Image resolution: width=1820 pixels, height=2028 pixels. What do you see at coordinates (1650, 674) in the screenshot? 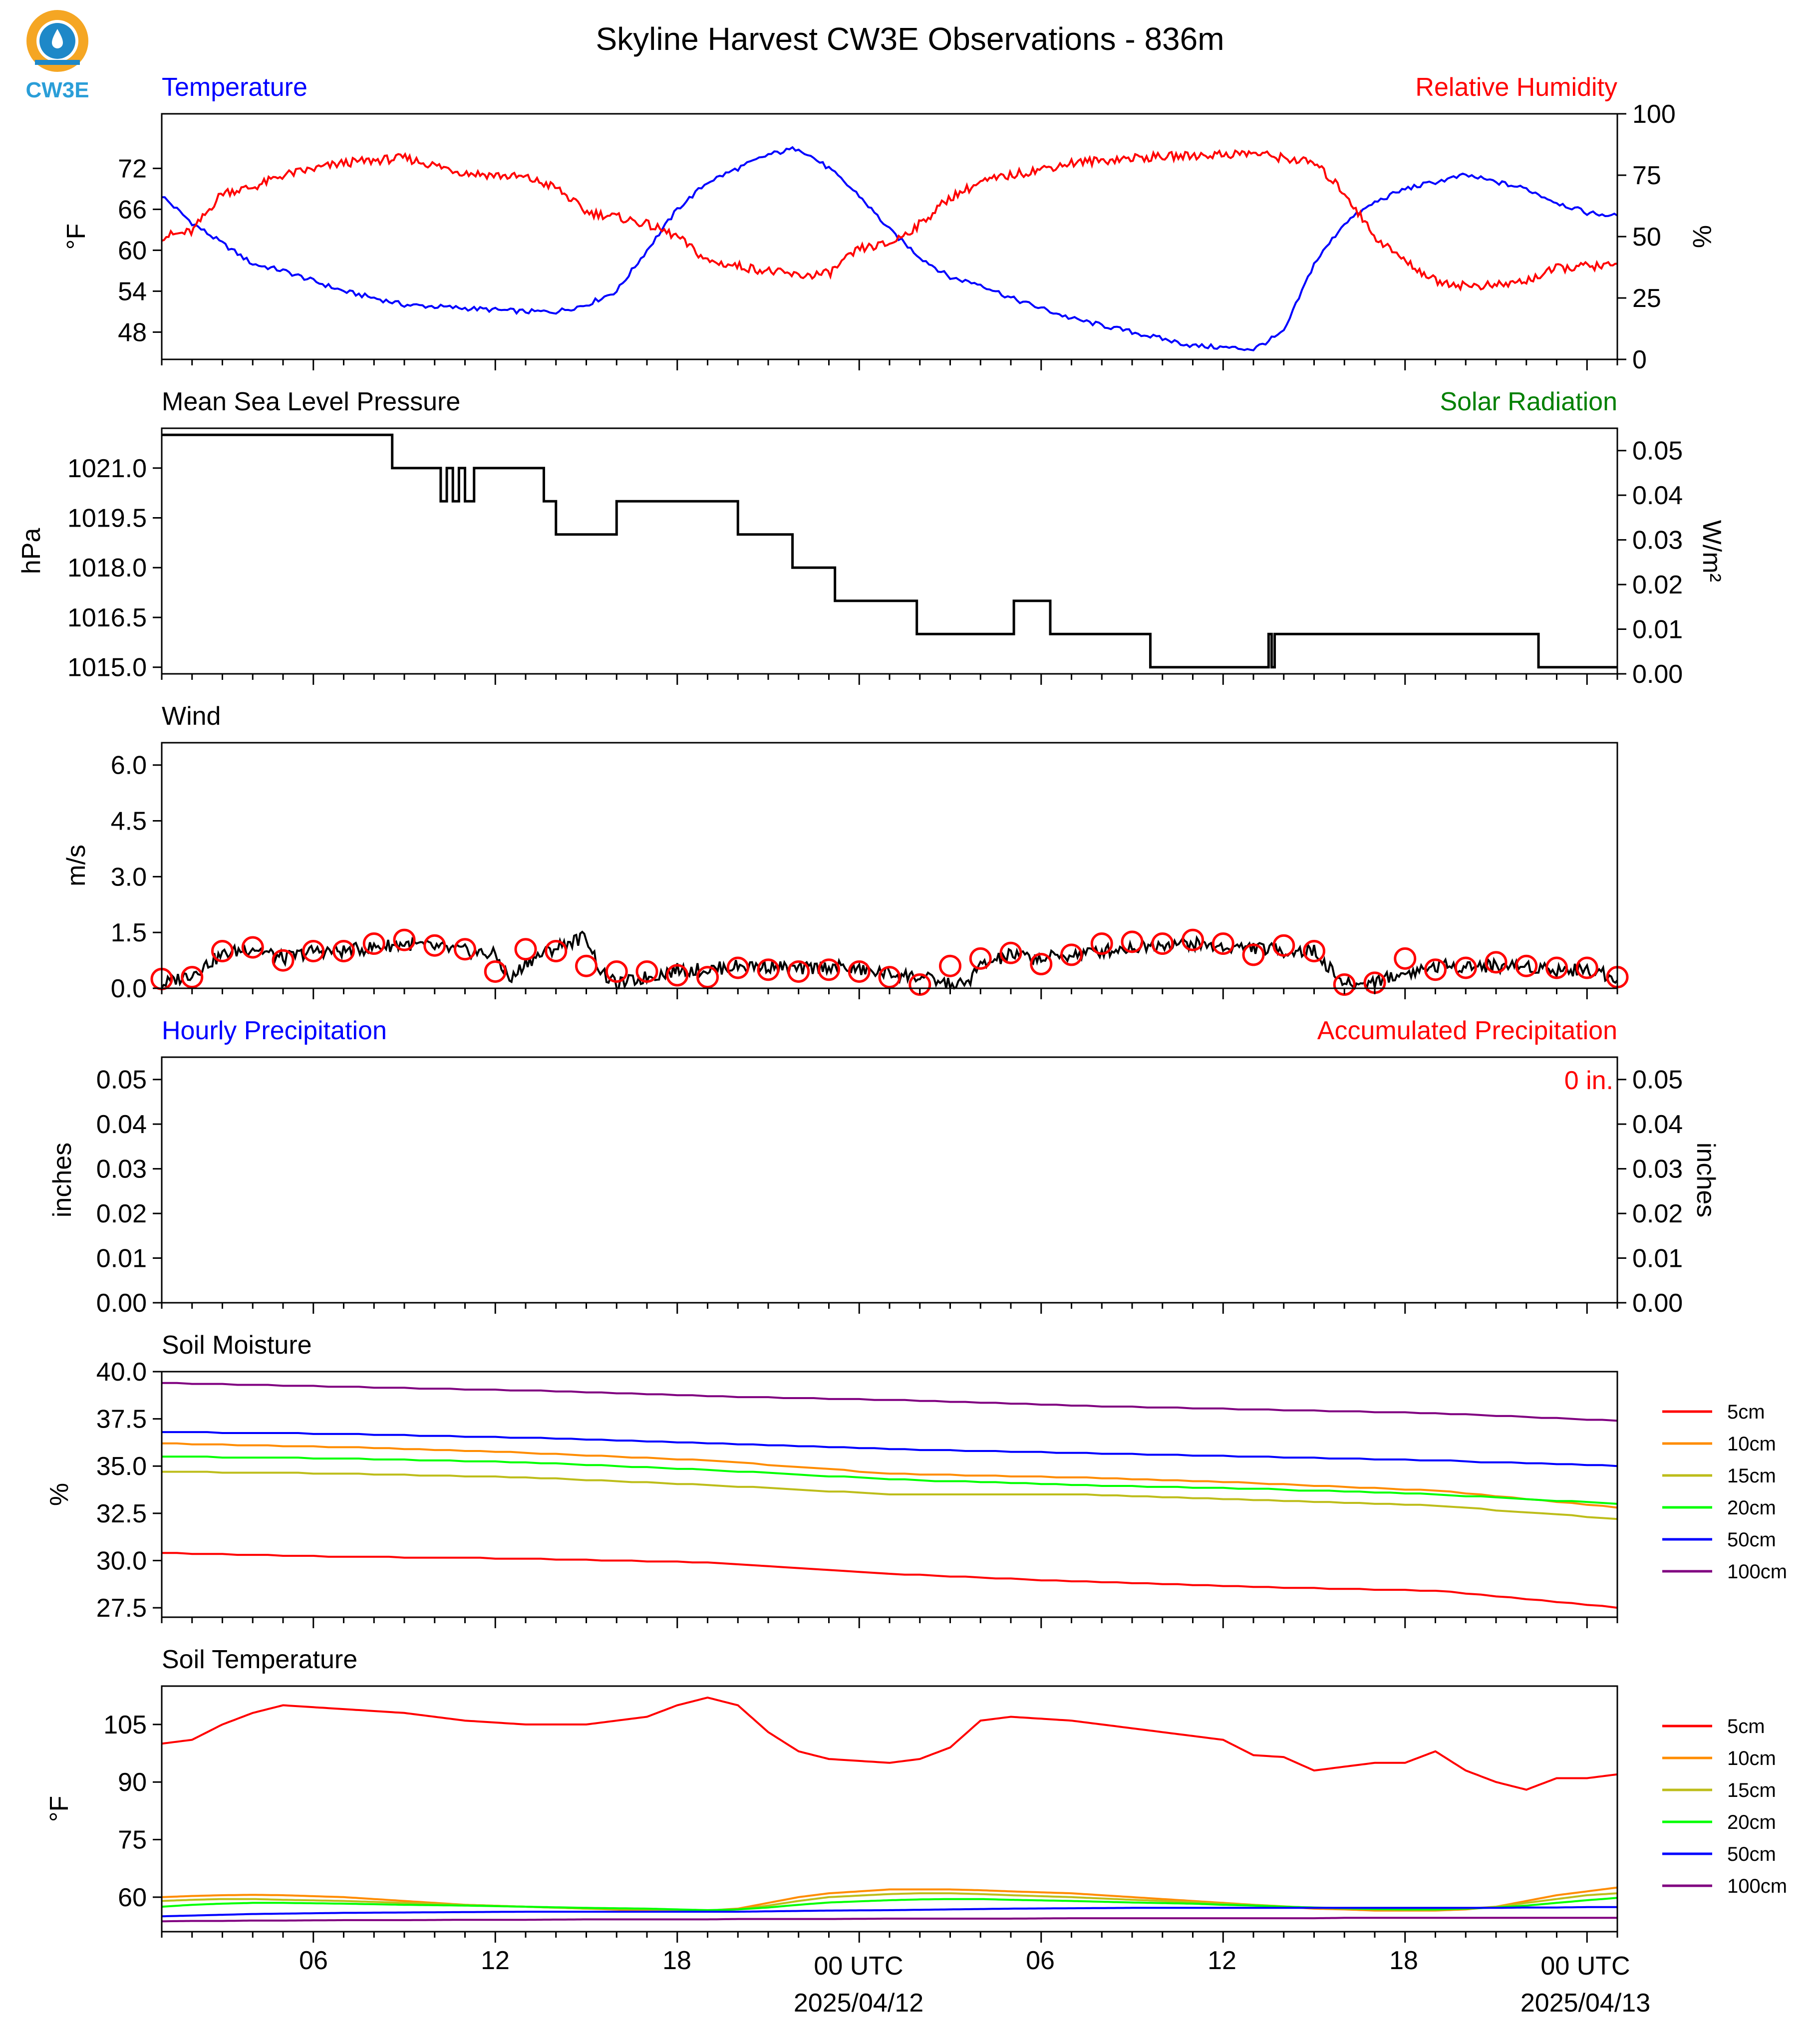
I see `solar-tick: 0.00` at bounding box center [1650, 674].